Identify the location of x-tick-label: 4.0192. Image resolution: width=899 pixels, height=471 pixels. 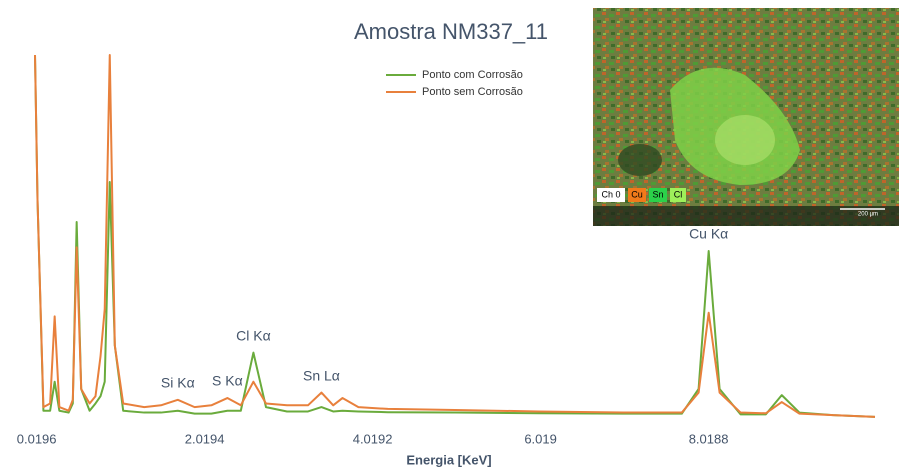
(373, 438).